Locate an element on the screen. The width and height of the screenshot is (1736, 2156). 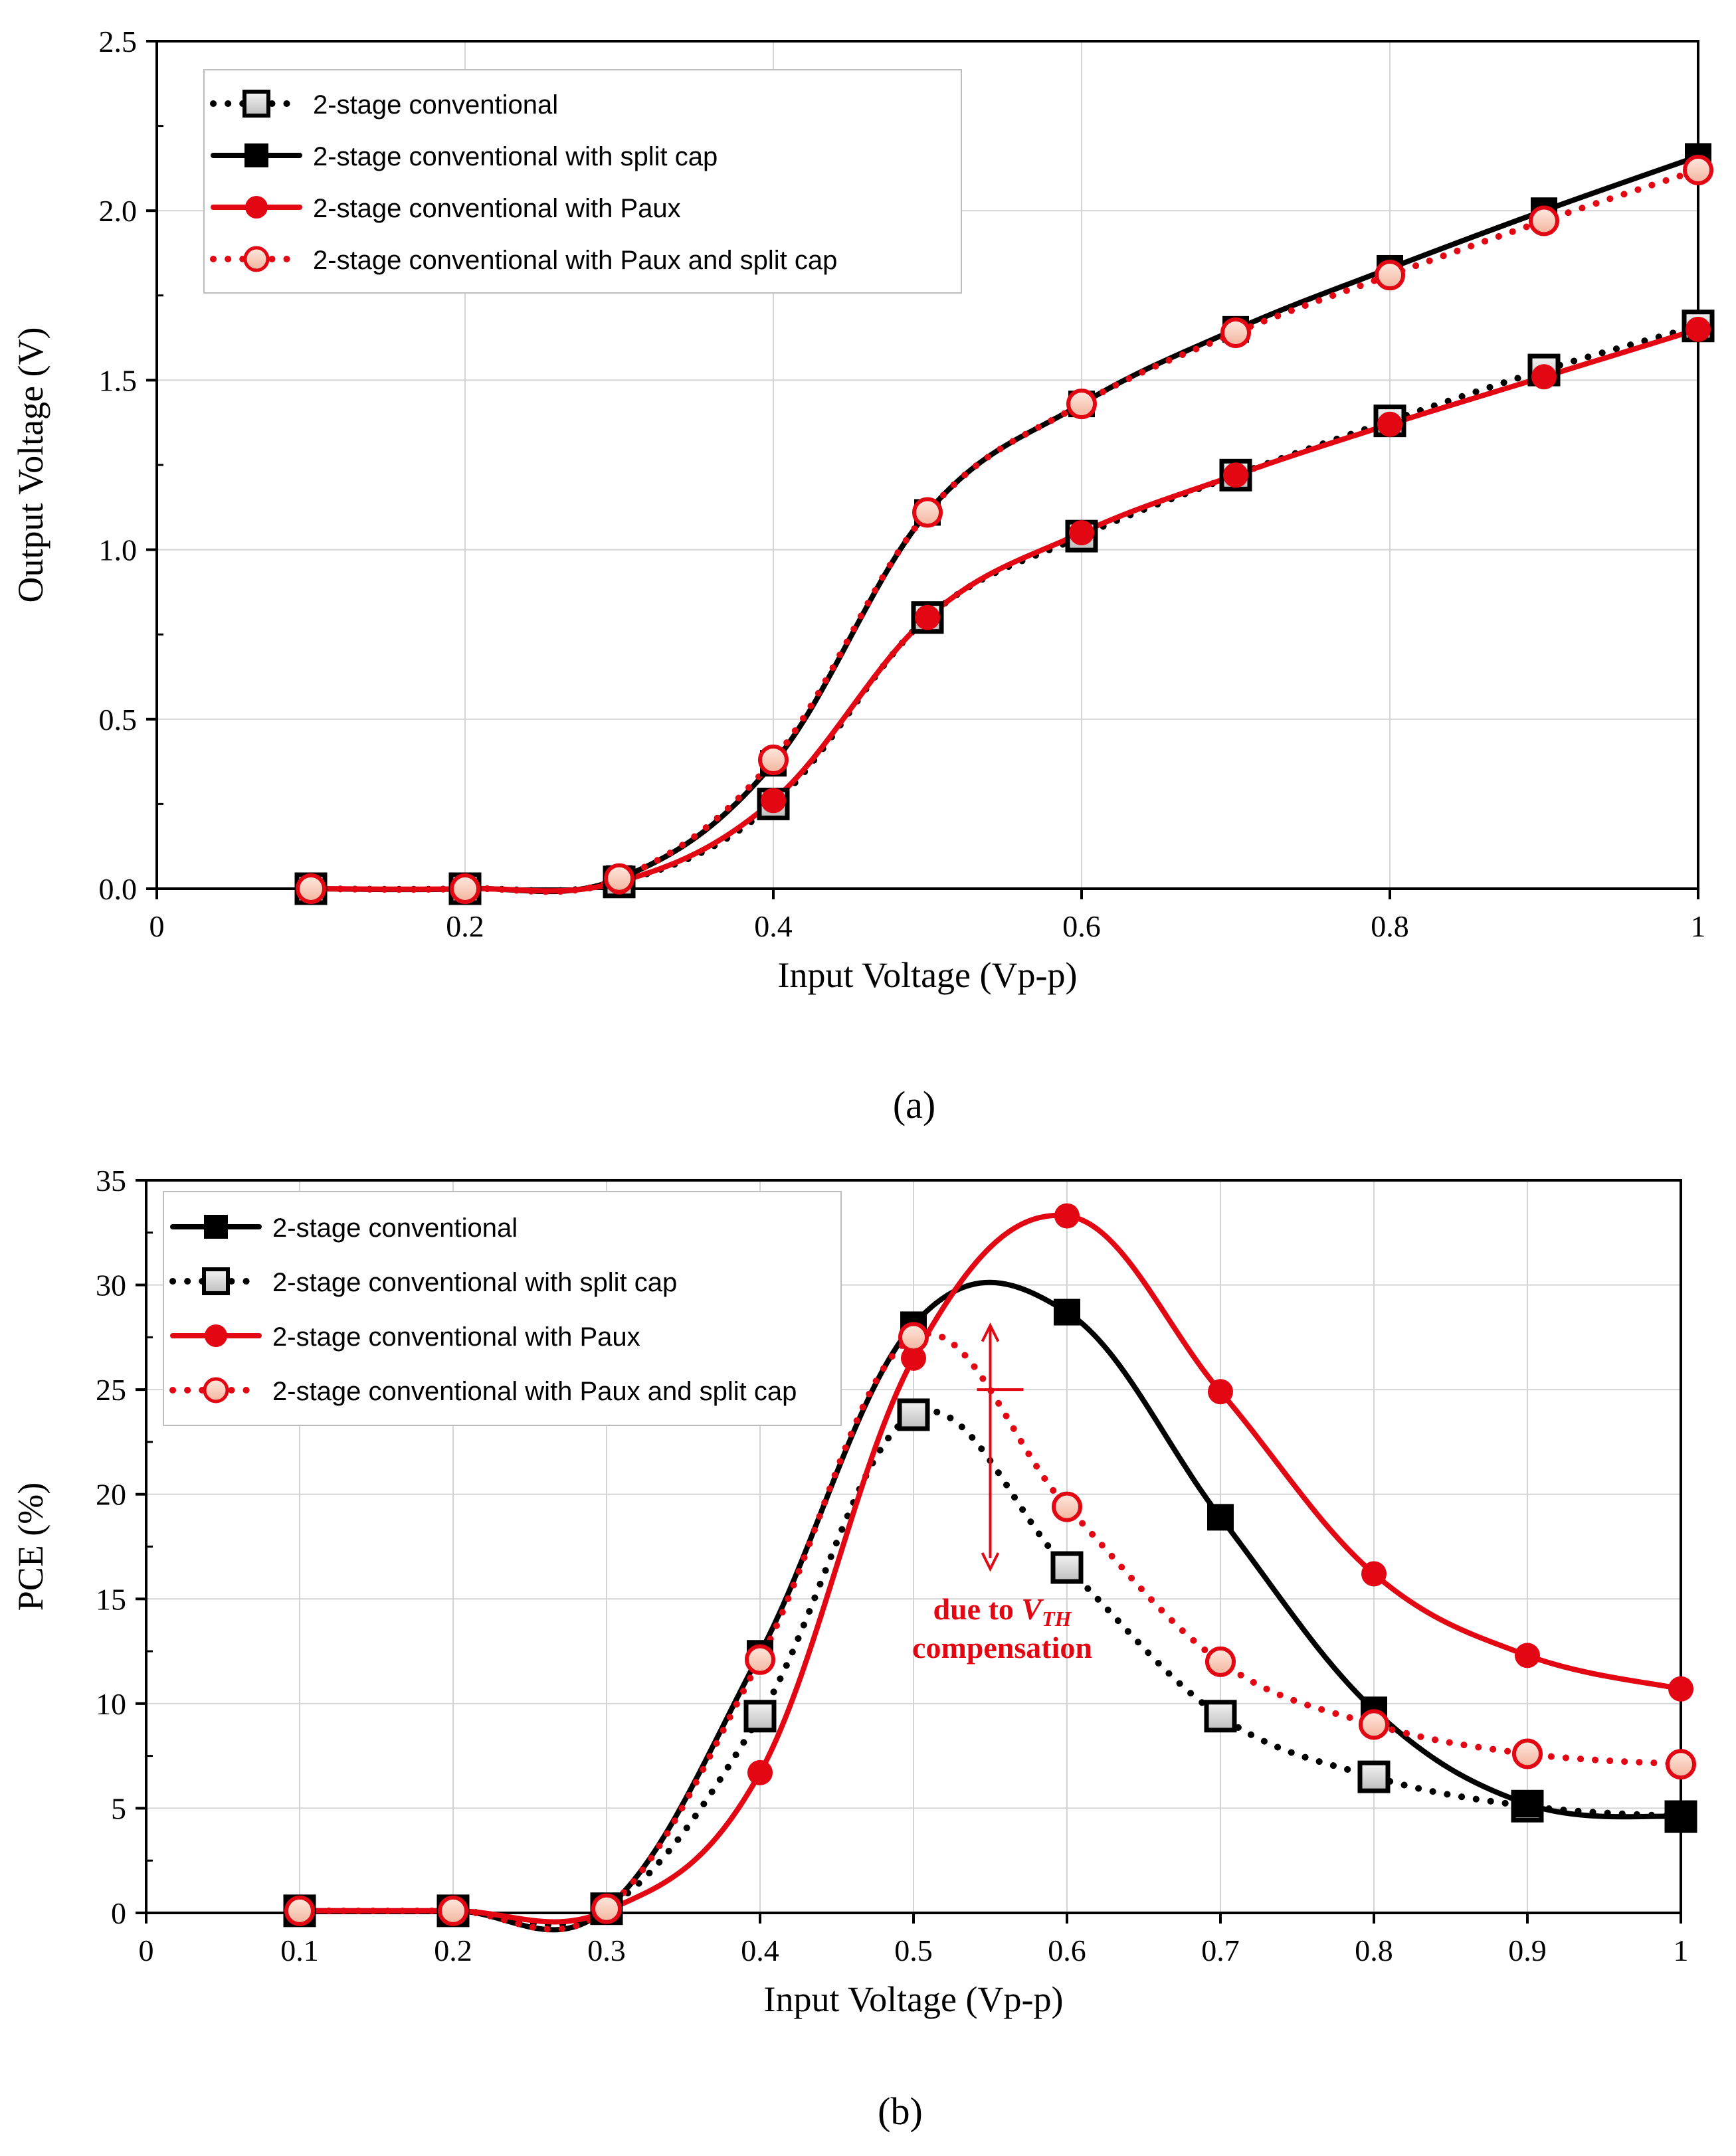
y-tick-label: 15 is located at coordinates (111, 1599).